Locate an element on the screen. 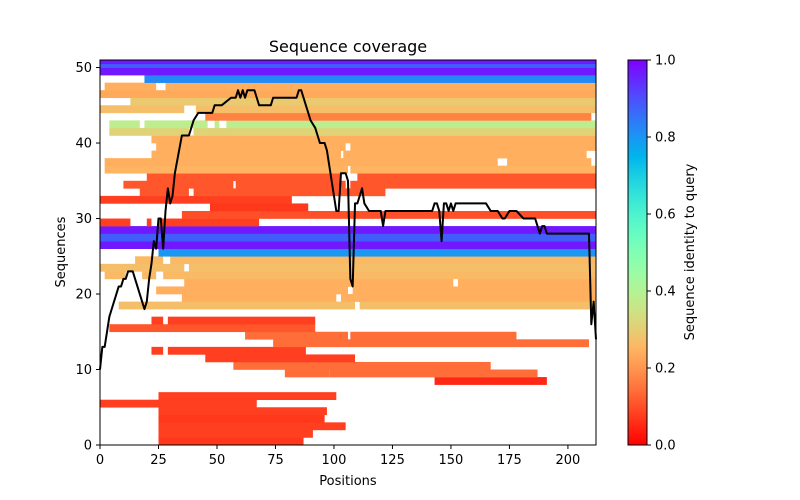 The width and height of the screenshot is (800, 500). x-tick-label: 100 is located at coordinates (334, 460).